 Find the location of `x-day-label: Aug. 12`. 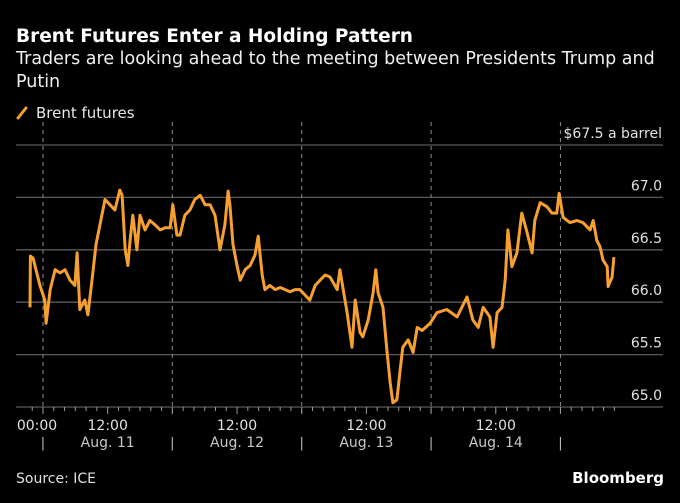

x-day-label: Aug. 12 is located at coordinates (237, 443).